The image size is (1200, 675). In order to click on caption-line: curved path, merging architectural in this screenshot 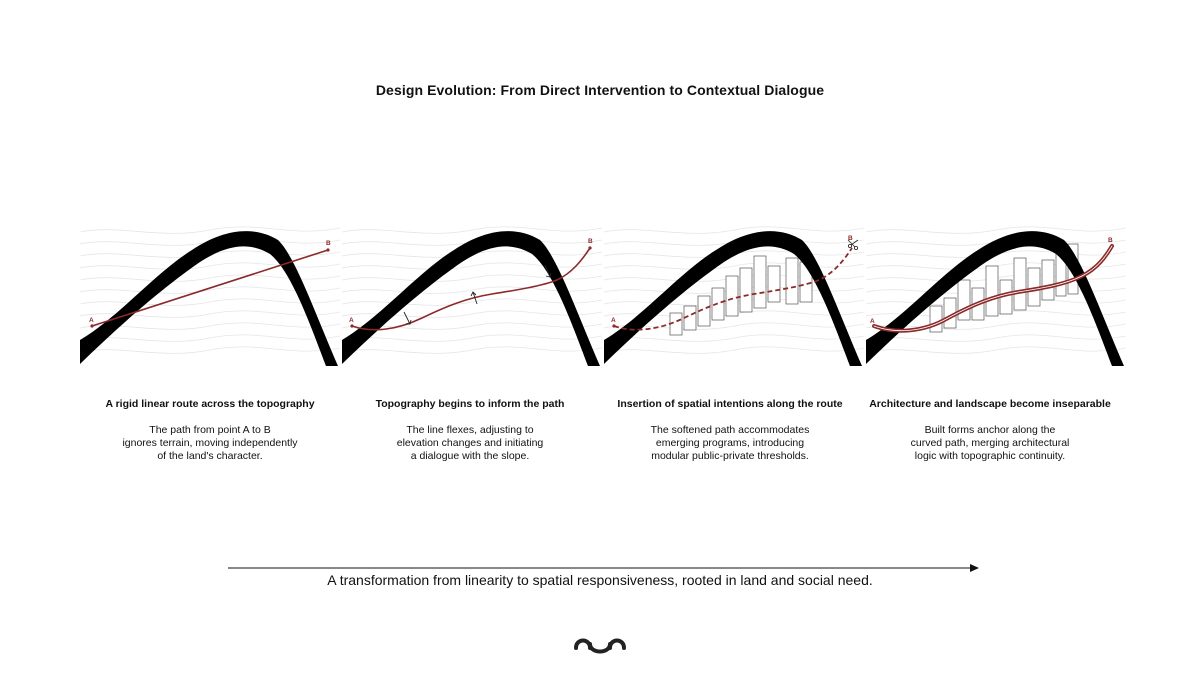, I will do `click(990, 443)`.